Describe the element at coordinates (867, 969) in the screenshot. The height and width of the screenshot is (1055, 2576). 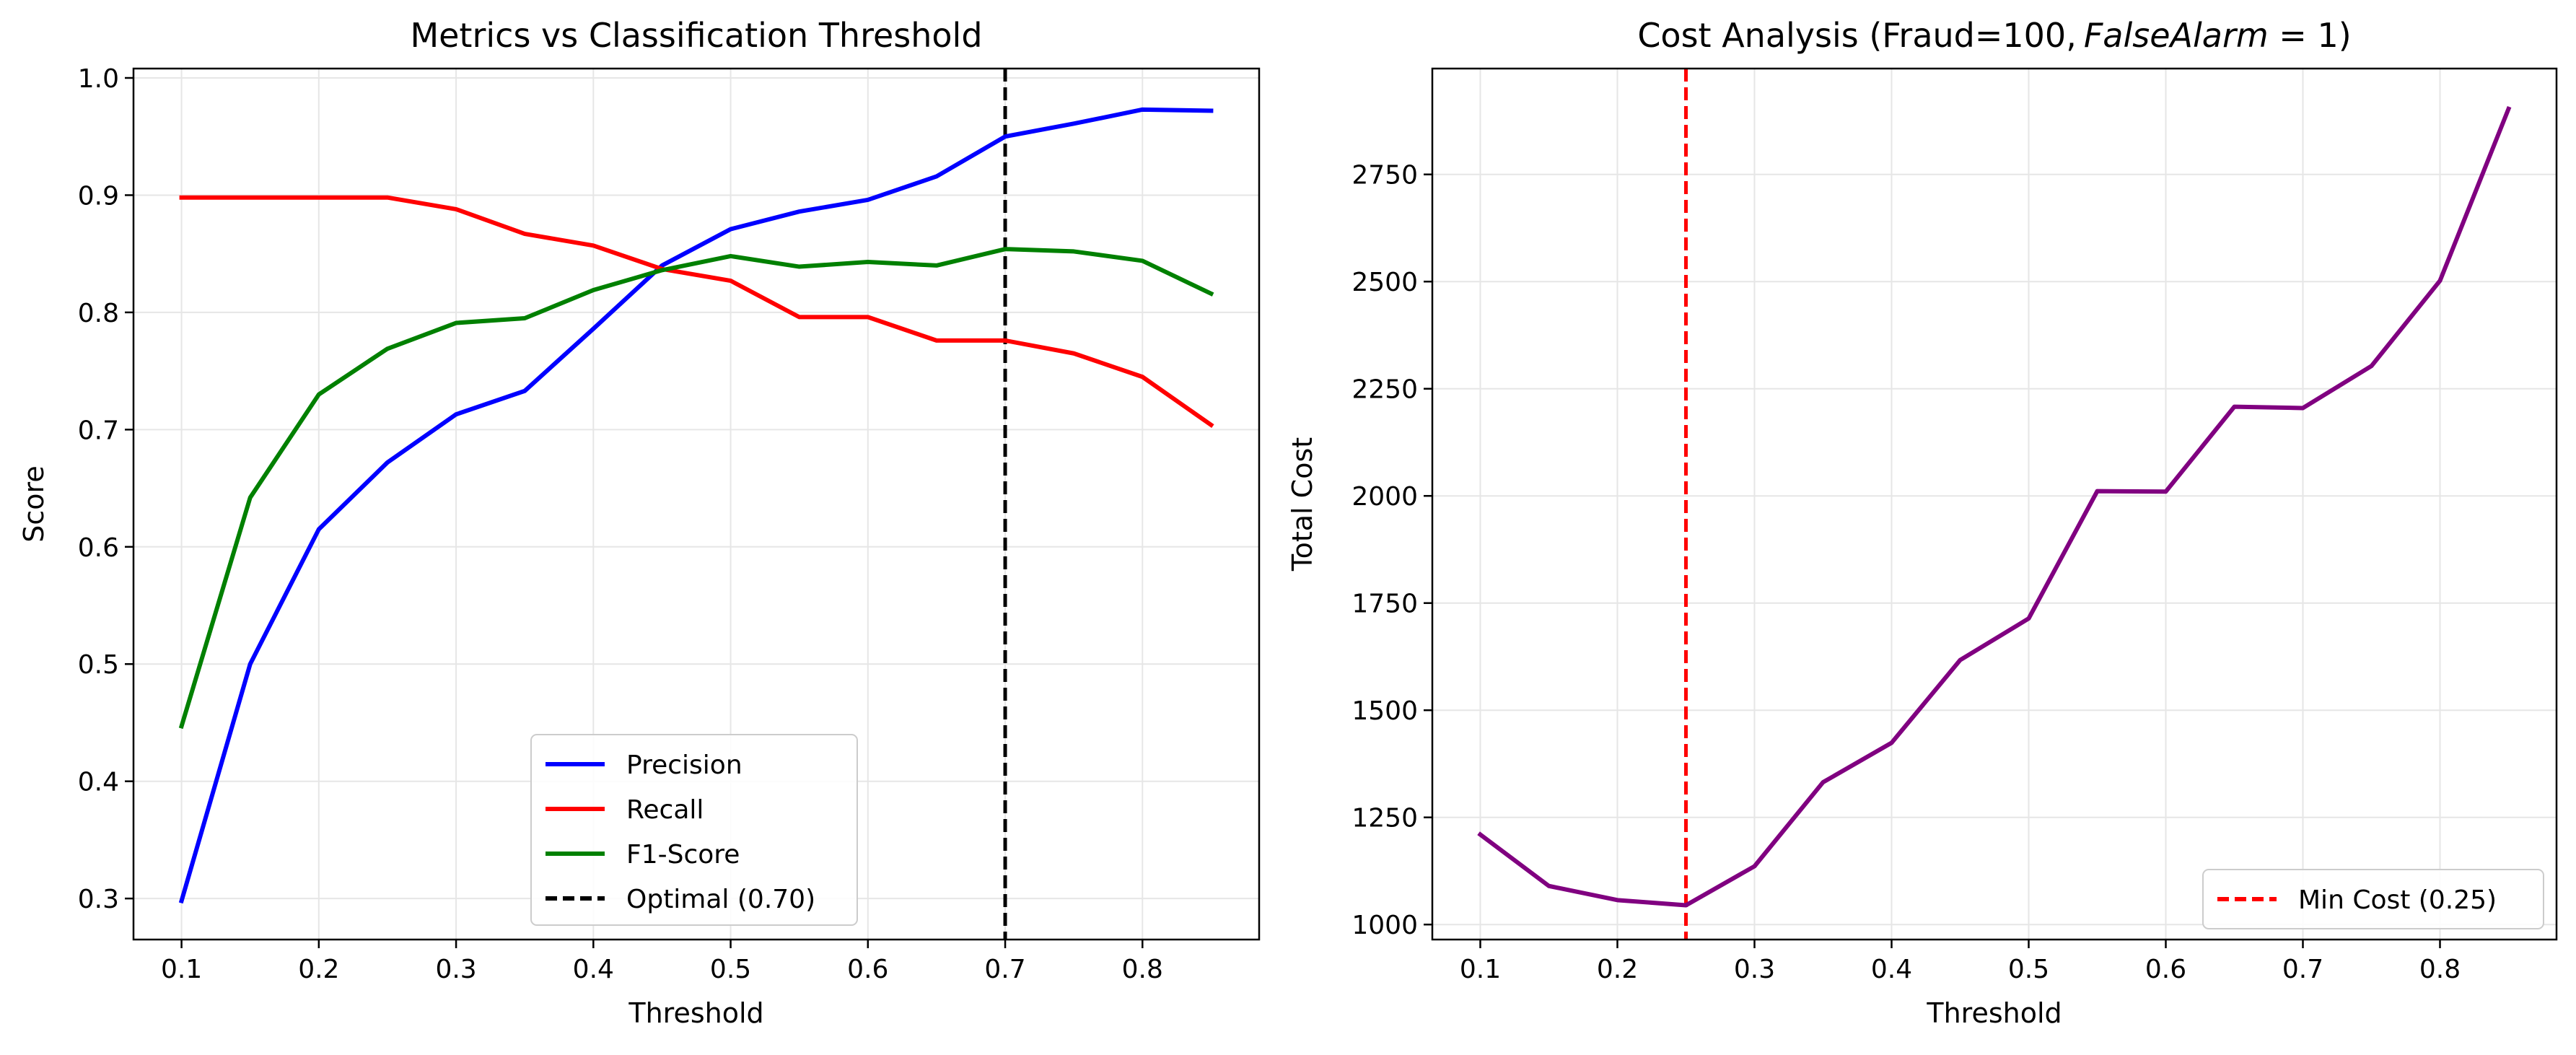
I see `metrics-x-tick-label-5: 0.6` at that location.